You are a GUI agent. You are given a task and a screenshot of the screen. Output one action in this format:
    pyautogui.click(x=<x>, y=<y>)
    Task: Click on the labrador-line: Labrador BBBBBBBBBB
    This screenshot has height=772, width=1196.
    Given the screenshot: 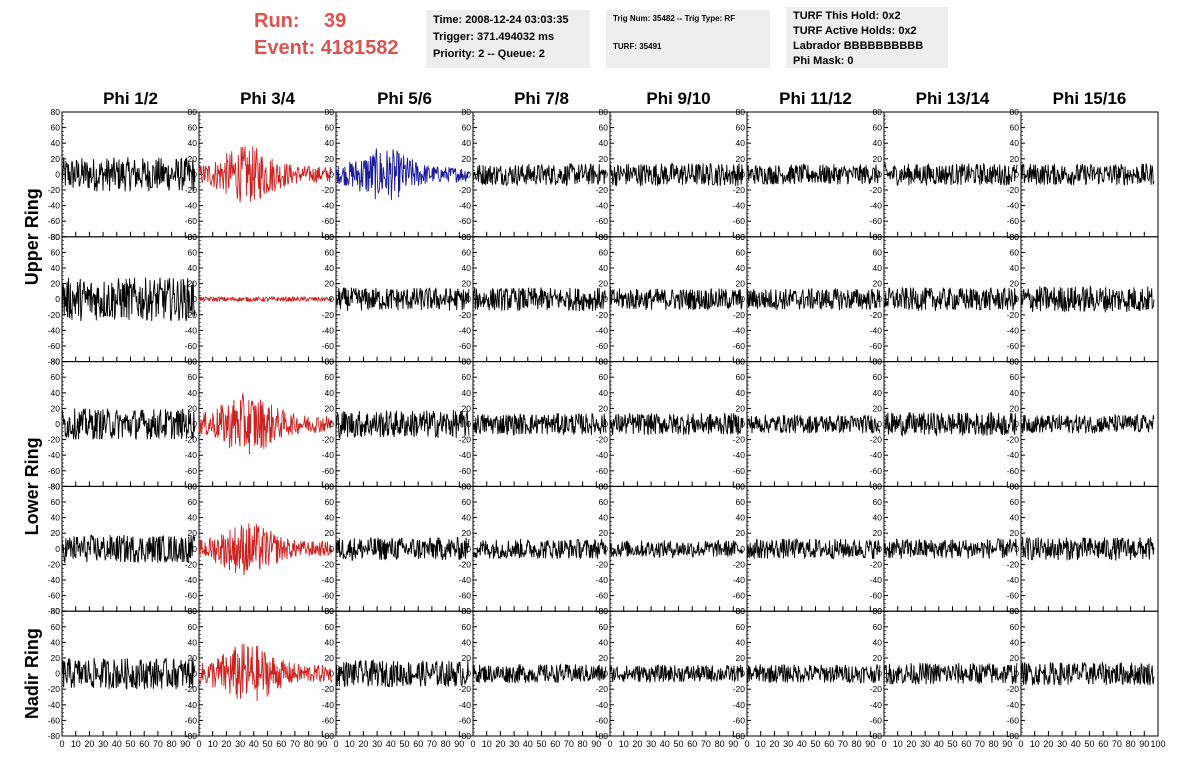 What is the action you would take?
    pyautogui.click(x=858, y=46)
    